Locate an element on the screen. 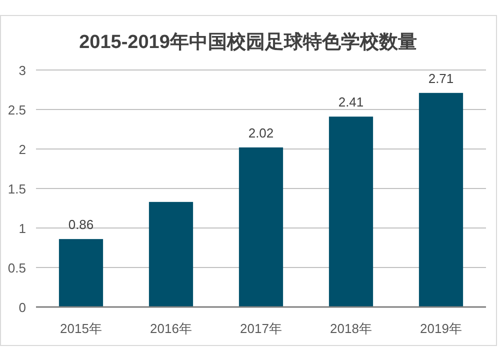 Image resolution: width=500 pixels, height=362 pixels. x-tick-label: 2017年 is located at coordinates (261, 328).